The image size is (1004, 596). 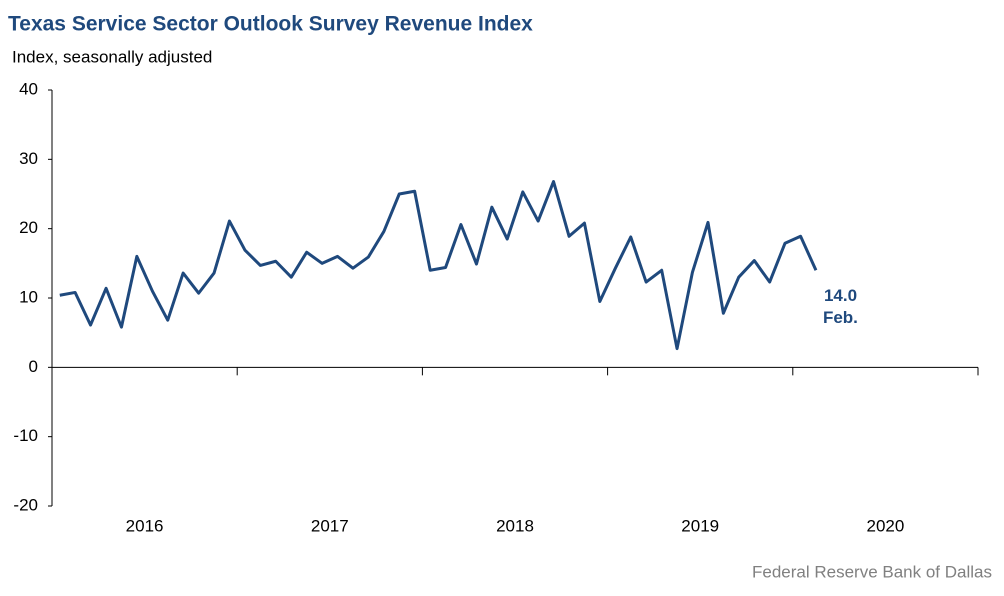 I want to click on x-tick-label: 2017, so click(x=330, y=525).